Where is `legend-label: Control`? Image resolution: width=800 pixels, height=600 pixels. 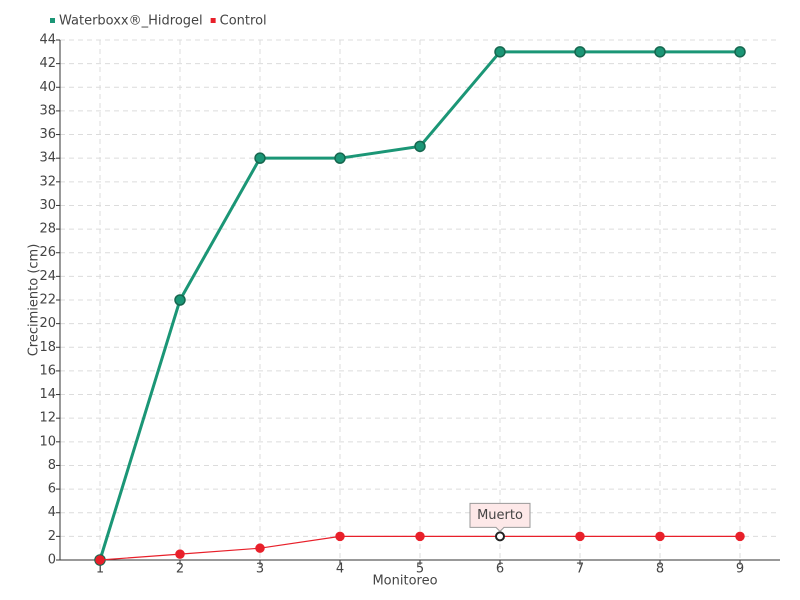 legend-label: Control is located at coordinates (243, 21).